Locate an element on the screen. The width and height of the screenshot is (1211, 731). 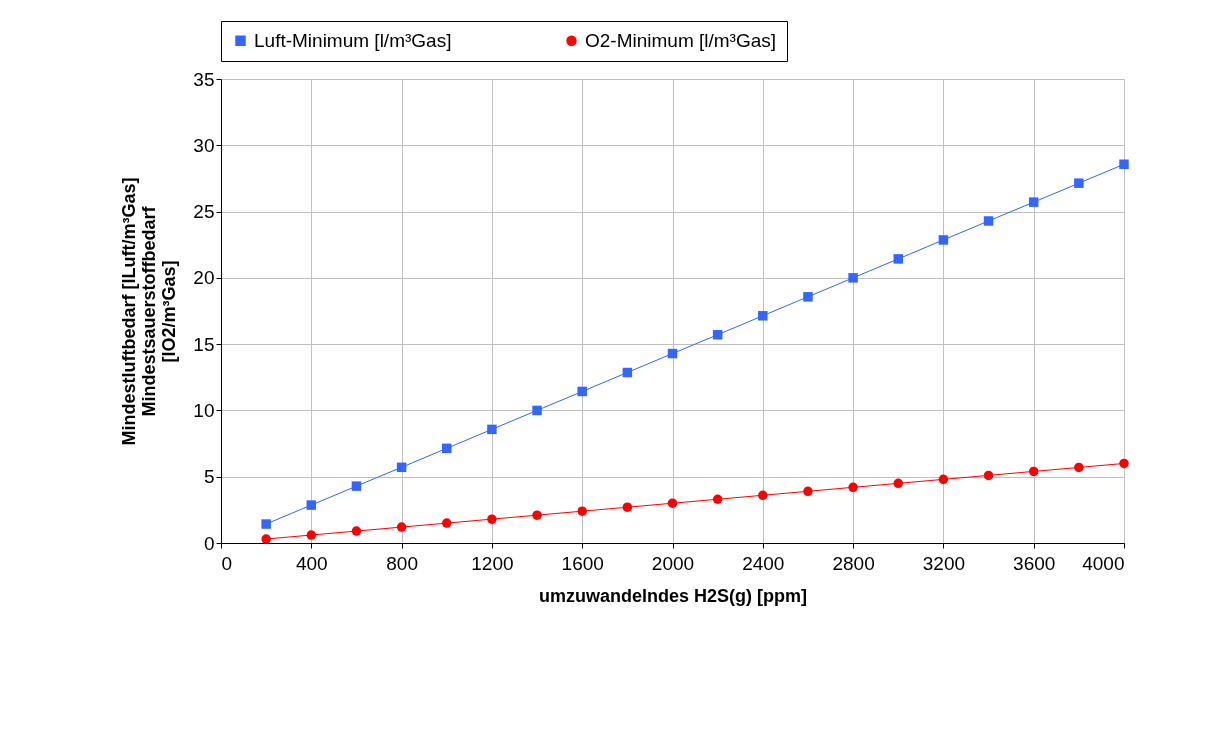
x-tick-label: 3600 is located at coordinates (1034, 563).